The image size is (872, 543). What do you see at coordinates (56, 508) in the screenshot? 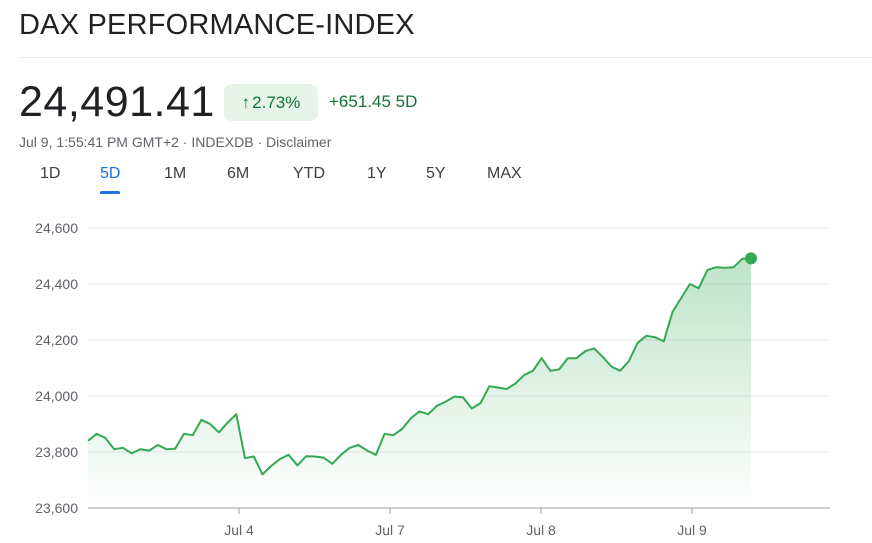
I see `y-tick-label: 23,600` at bounding box center [56, 508].